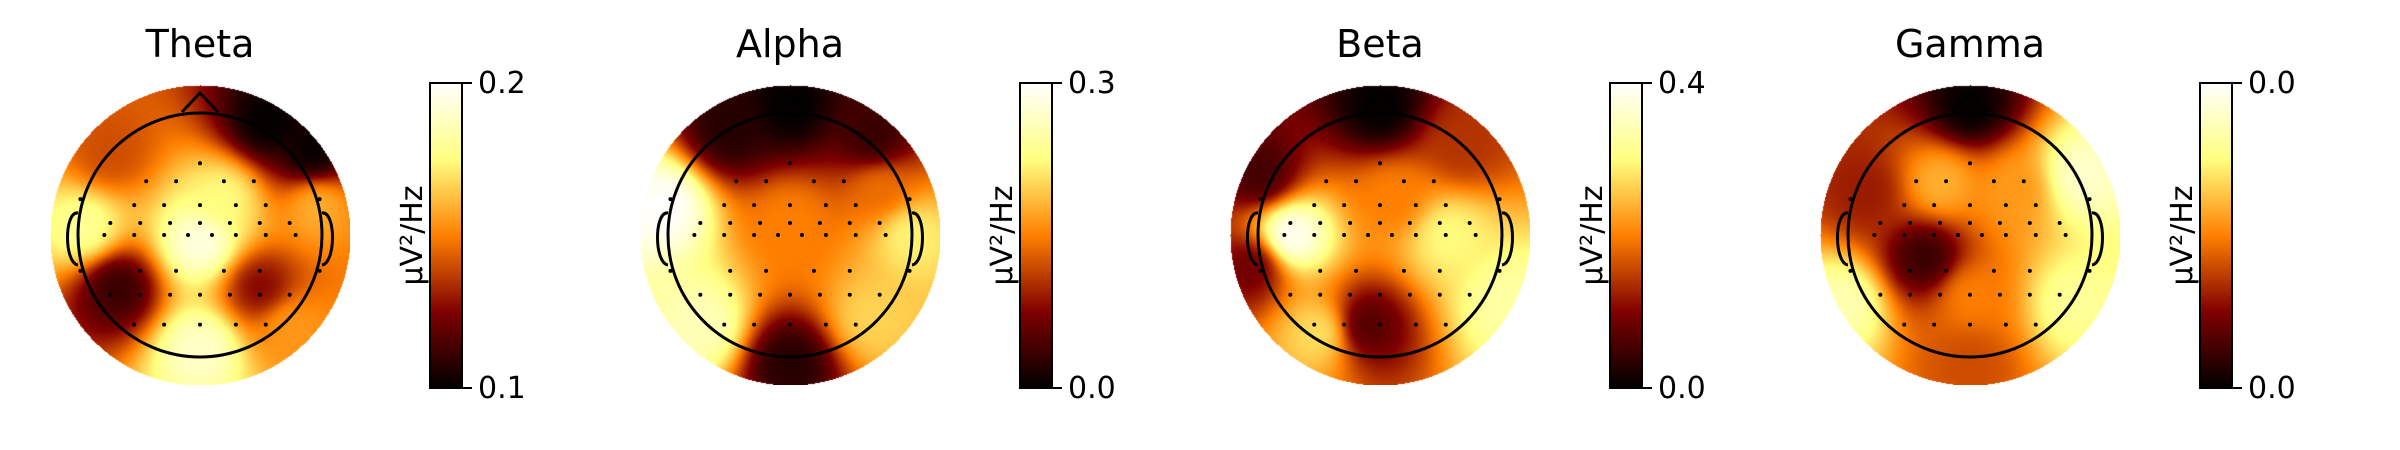 Image resolution: width=2400 pixels, height=450 pixels. I want to click on topomap-title: Beta, so click(1380, 44).